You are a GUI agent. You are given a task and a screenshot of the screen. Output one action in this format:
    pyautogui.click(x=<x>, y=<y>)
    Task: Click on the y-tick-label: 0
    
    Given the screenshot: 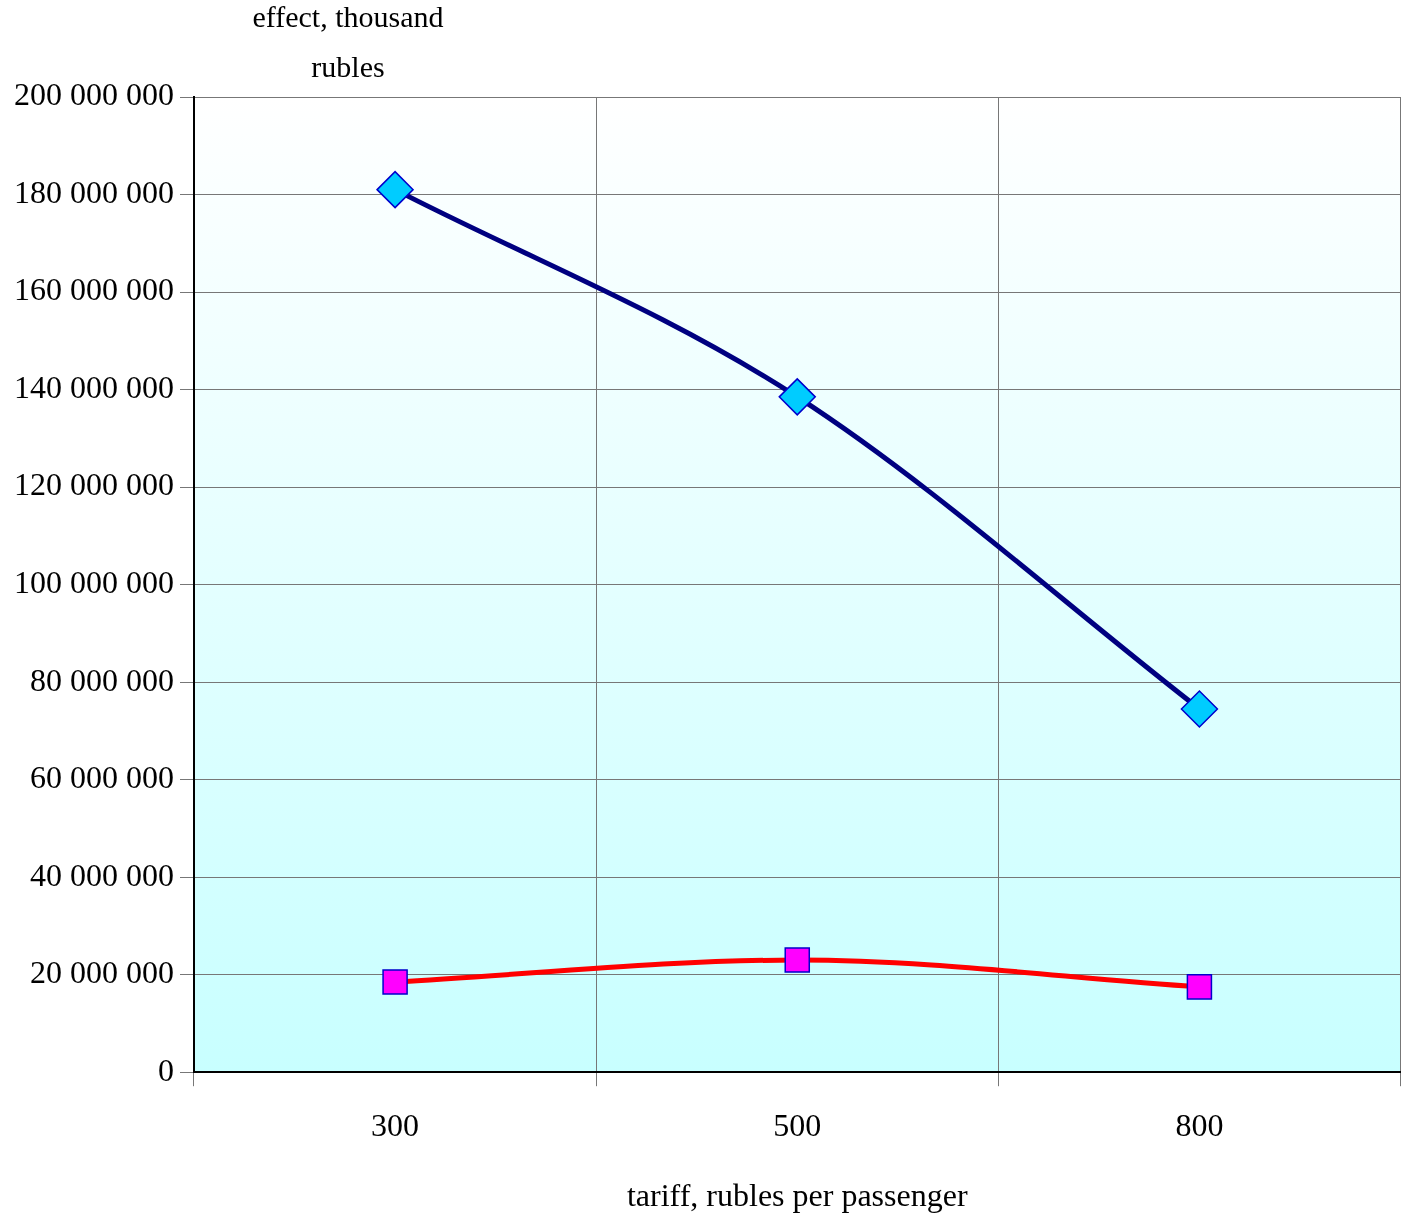 What is the action you would take?
    pyautogui.click(x=166, y=1069)
    